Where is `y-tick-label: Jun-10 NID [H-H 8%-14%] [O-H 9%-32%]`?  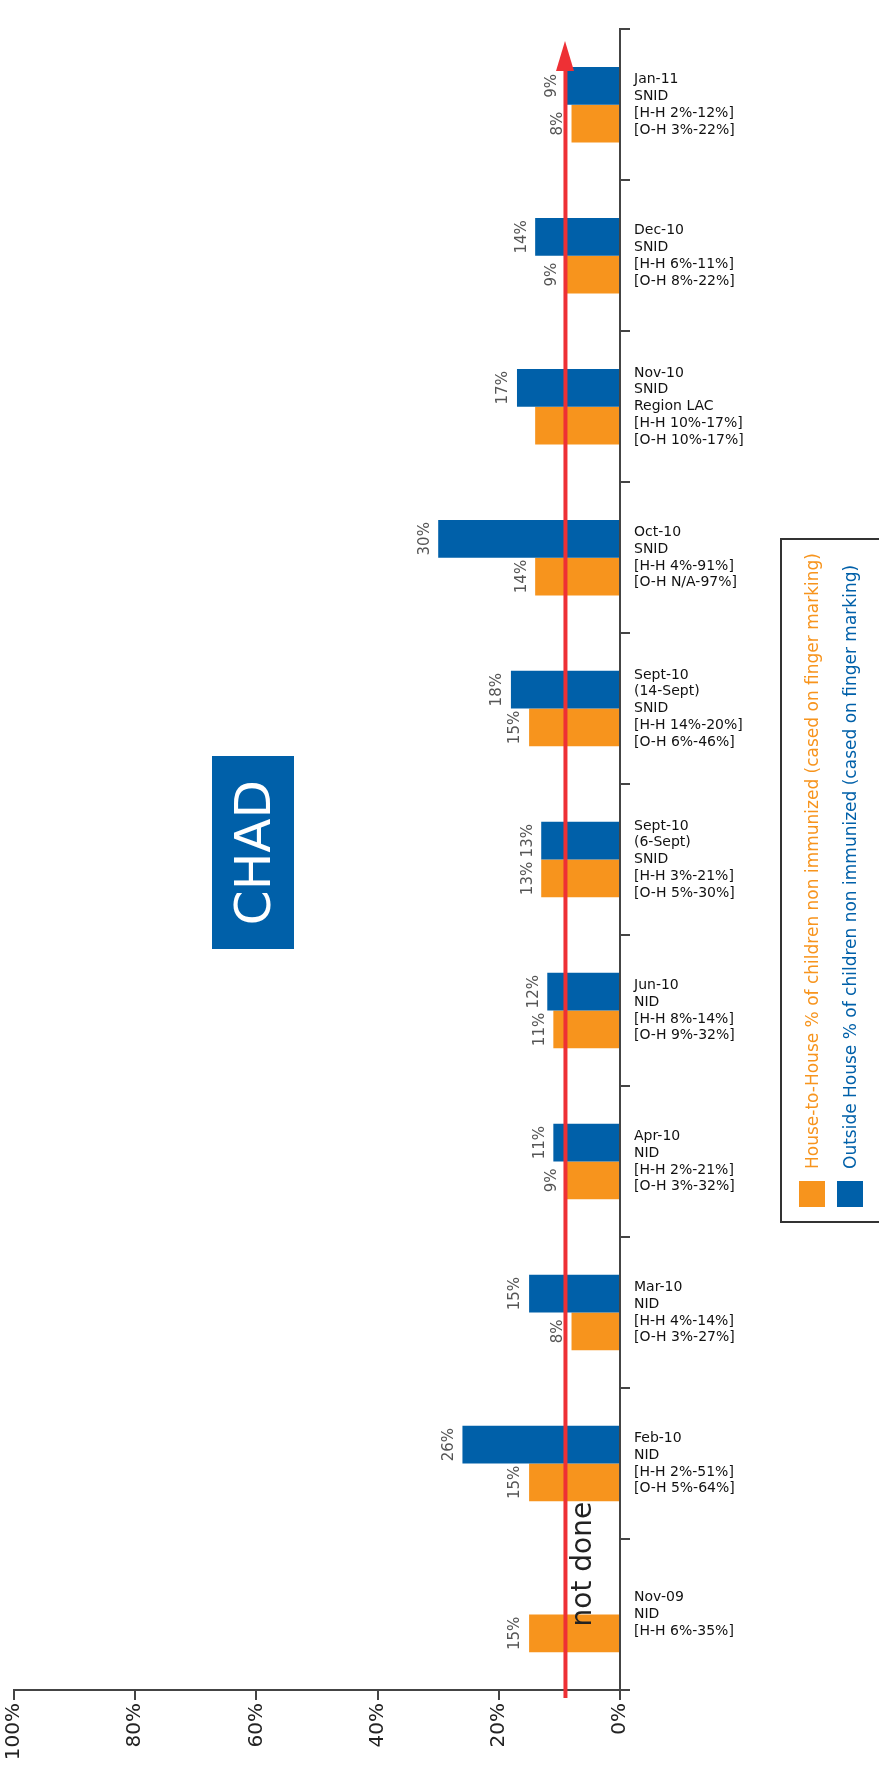
y-tick-label: Jun-10 NID [H-H 8%-14%] [O-H 9%-32%] is located at coordinates (684, 1009).